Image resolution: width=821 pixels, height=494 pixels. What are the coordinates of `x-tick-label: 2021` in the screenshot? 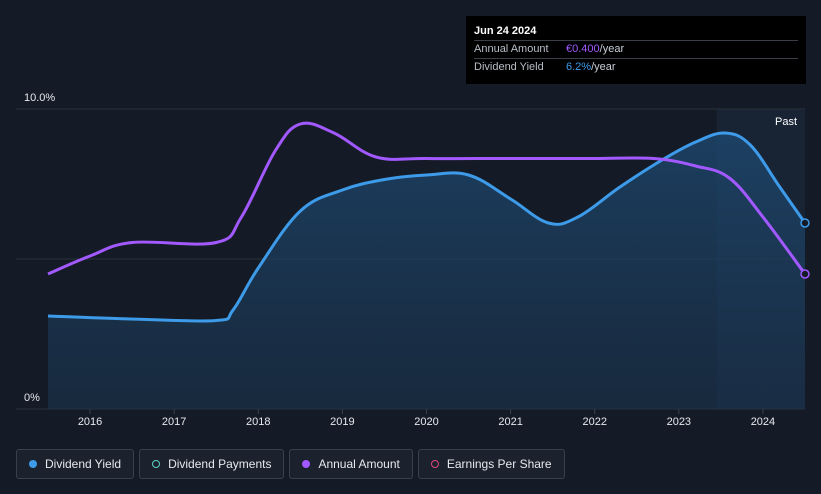 It's located at (510, 422).